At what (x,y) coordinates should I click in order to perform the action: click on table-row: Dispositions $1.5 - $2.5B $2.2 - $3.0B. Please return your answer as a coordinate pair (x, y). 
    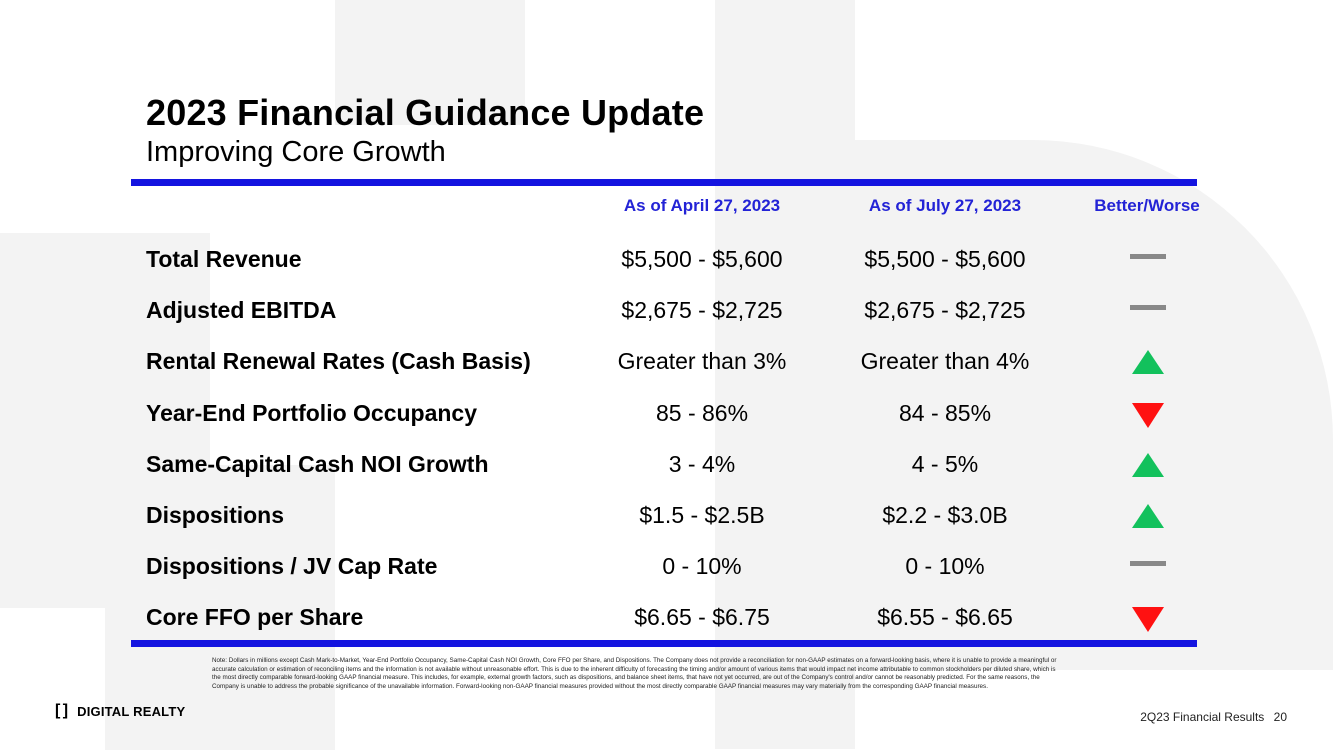
    Looking at the image, I should click on (666, 515).